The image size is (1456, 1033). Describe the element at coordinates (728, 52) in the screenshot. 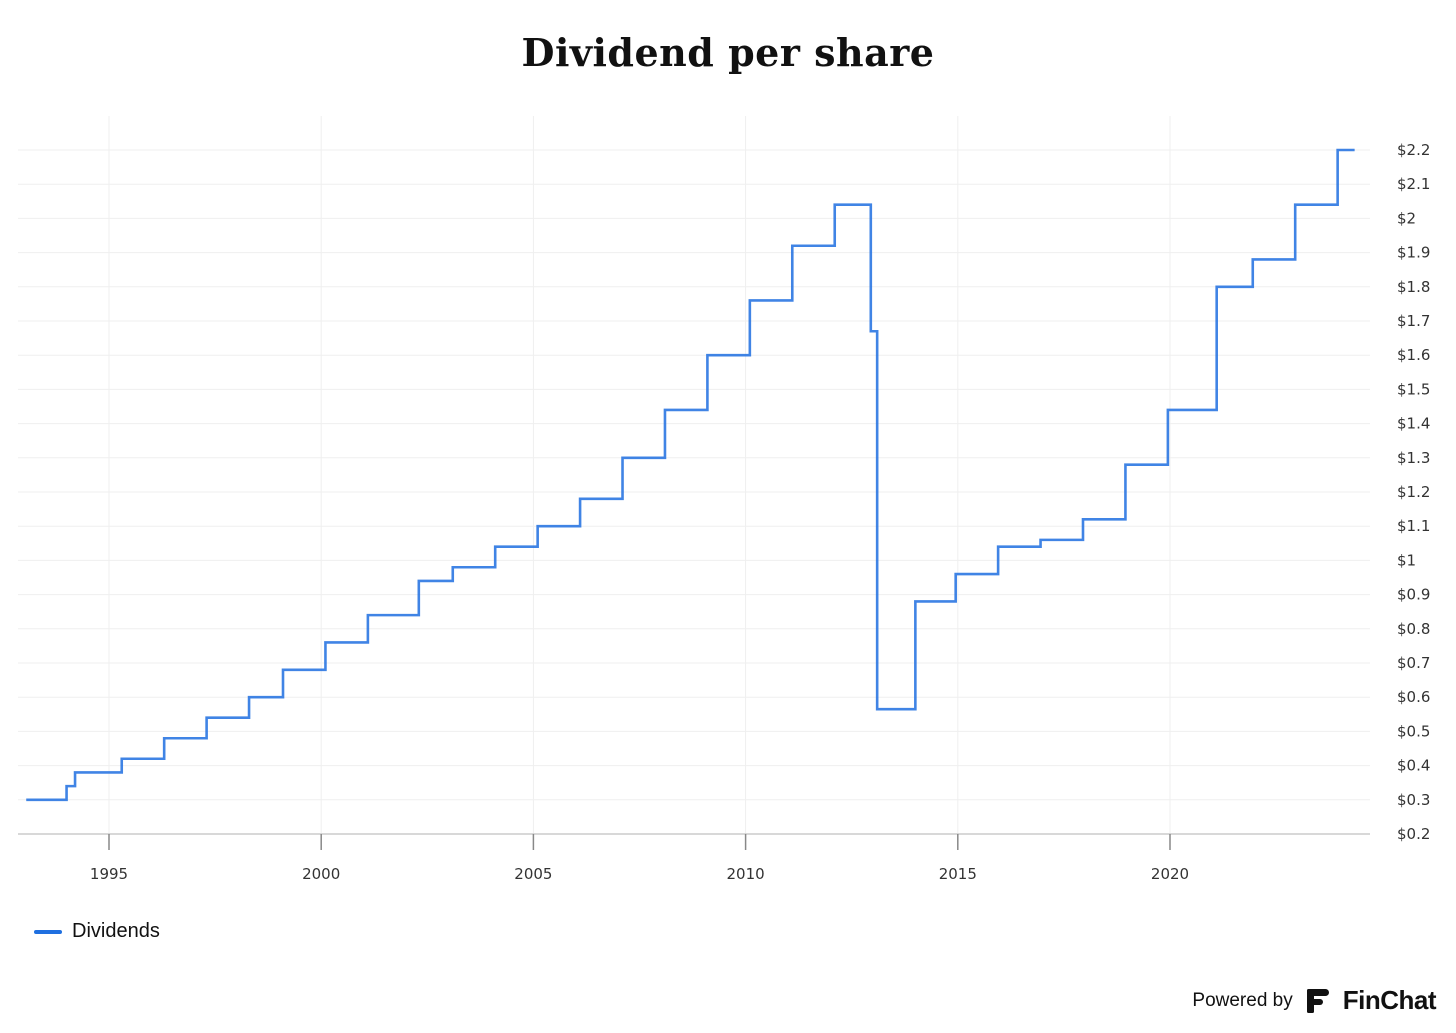

I see `chart-title: Dividend per share` at that location.